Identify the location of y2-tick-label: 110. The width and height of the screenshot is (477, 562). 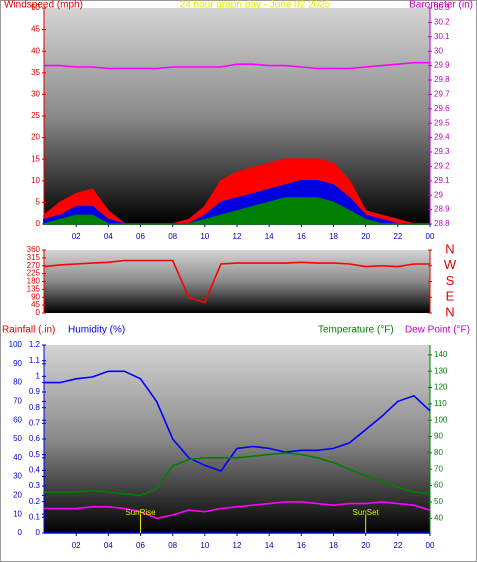
(440, 403).